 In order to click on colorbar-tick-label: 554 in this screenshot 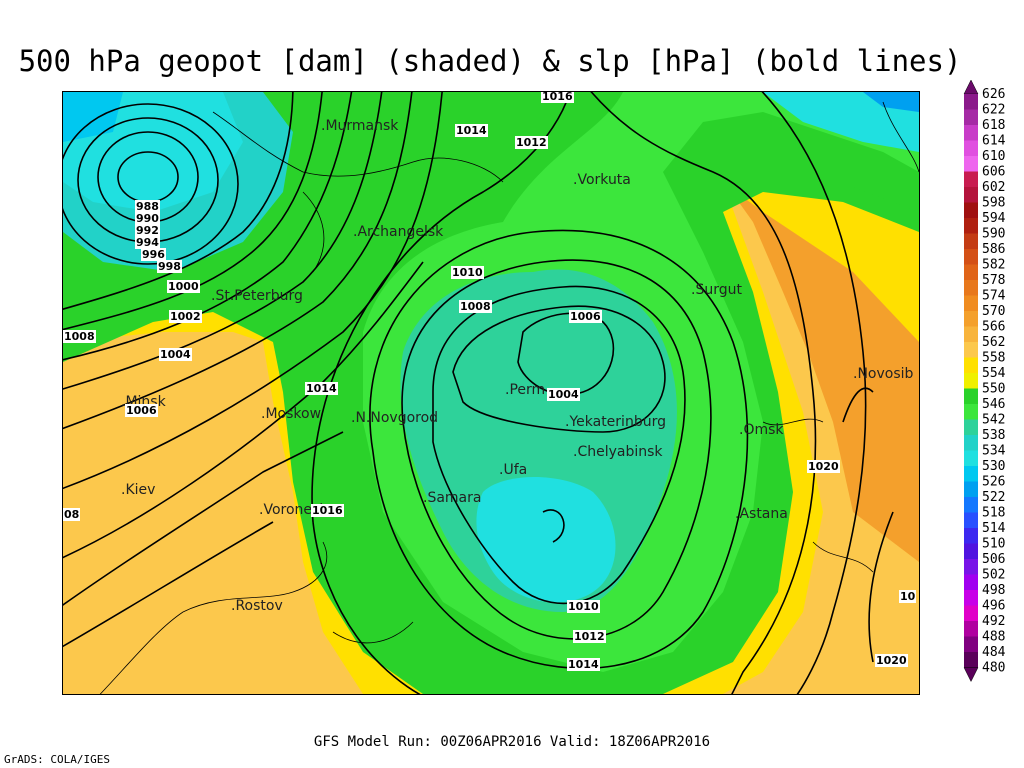, I will do `click(994, 373)`.